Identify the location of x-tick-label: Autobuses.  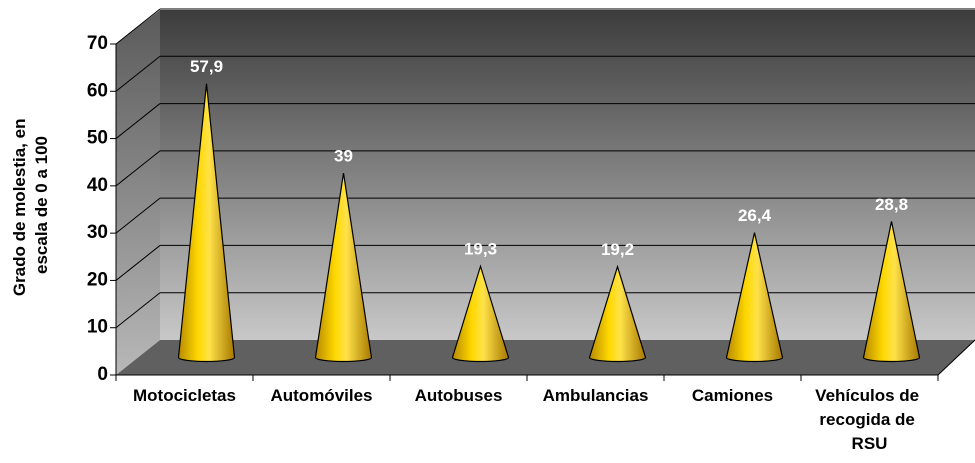
(459, 395).